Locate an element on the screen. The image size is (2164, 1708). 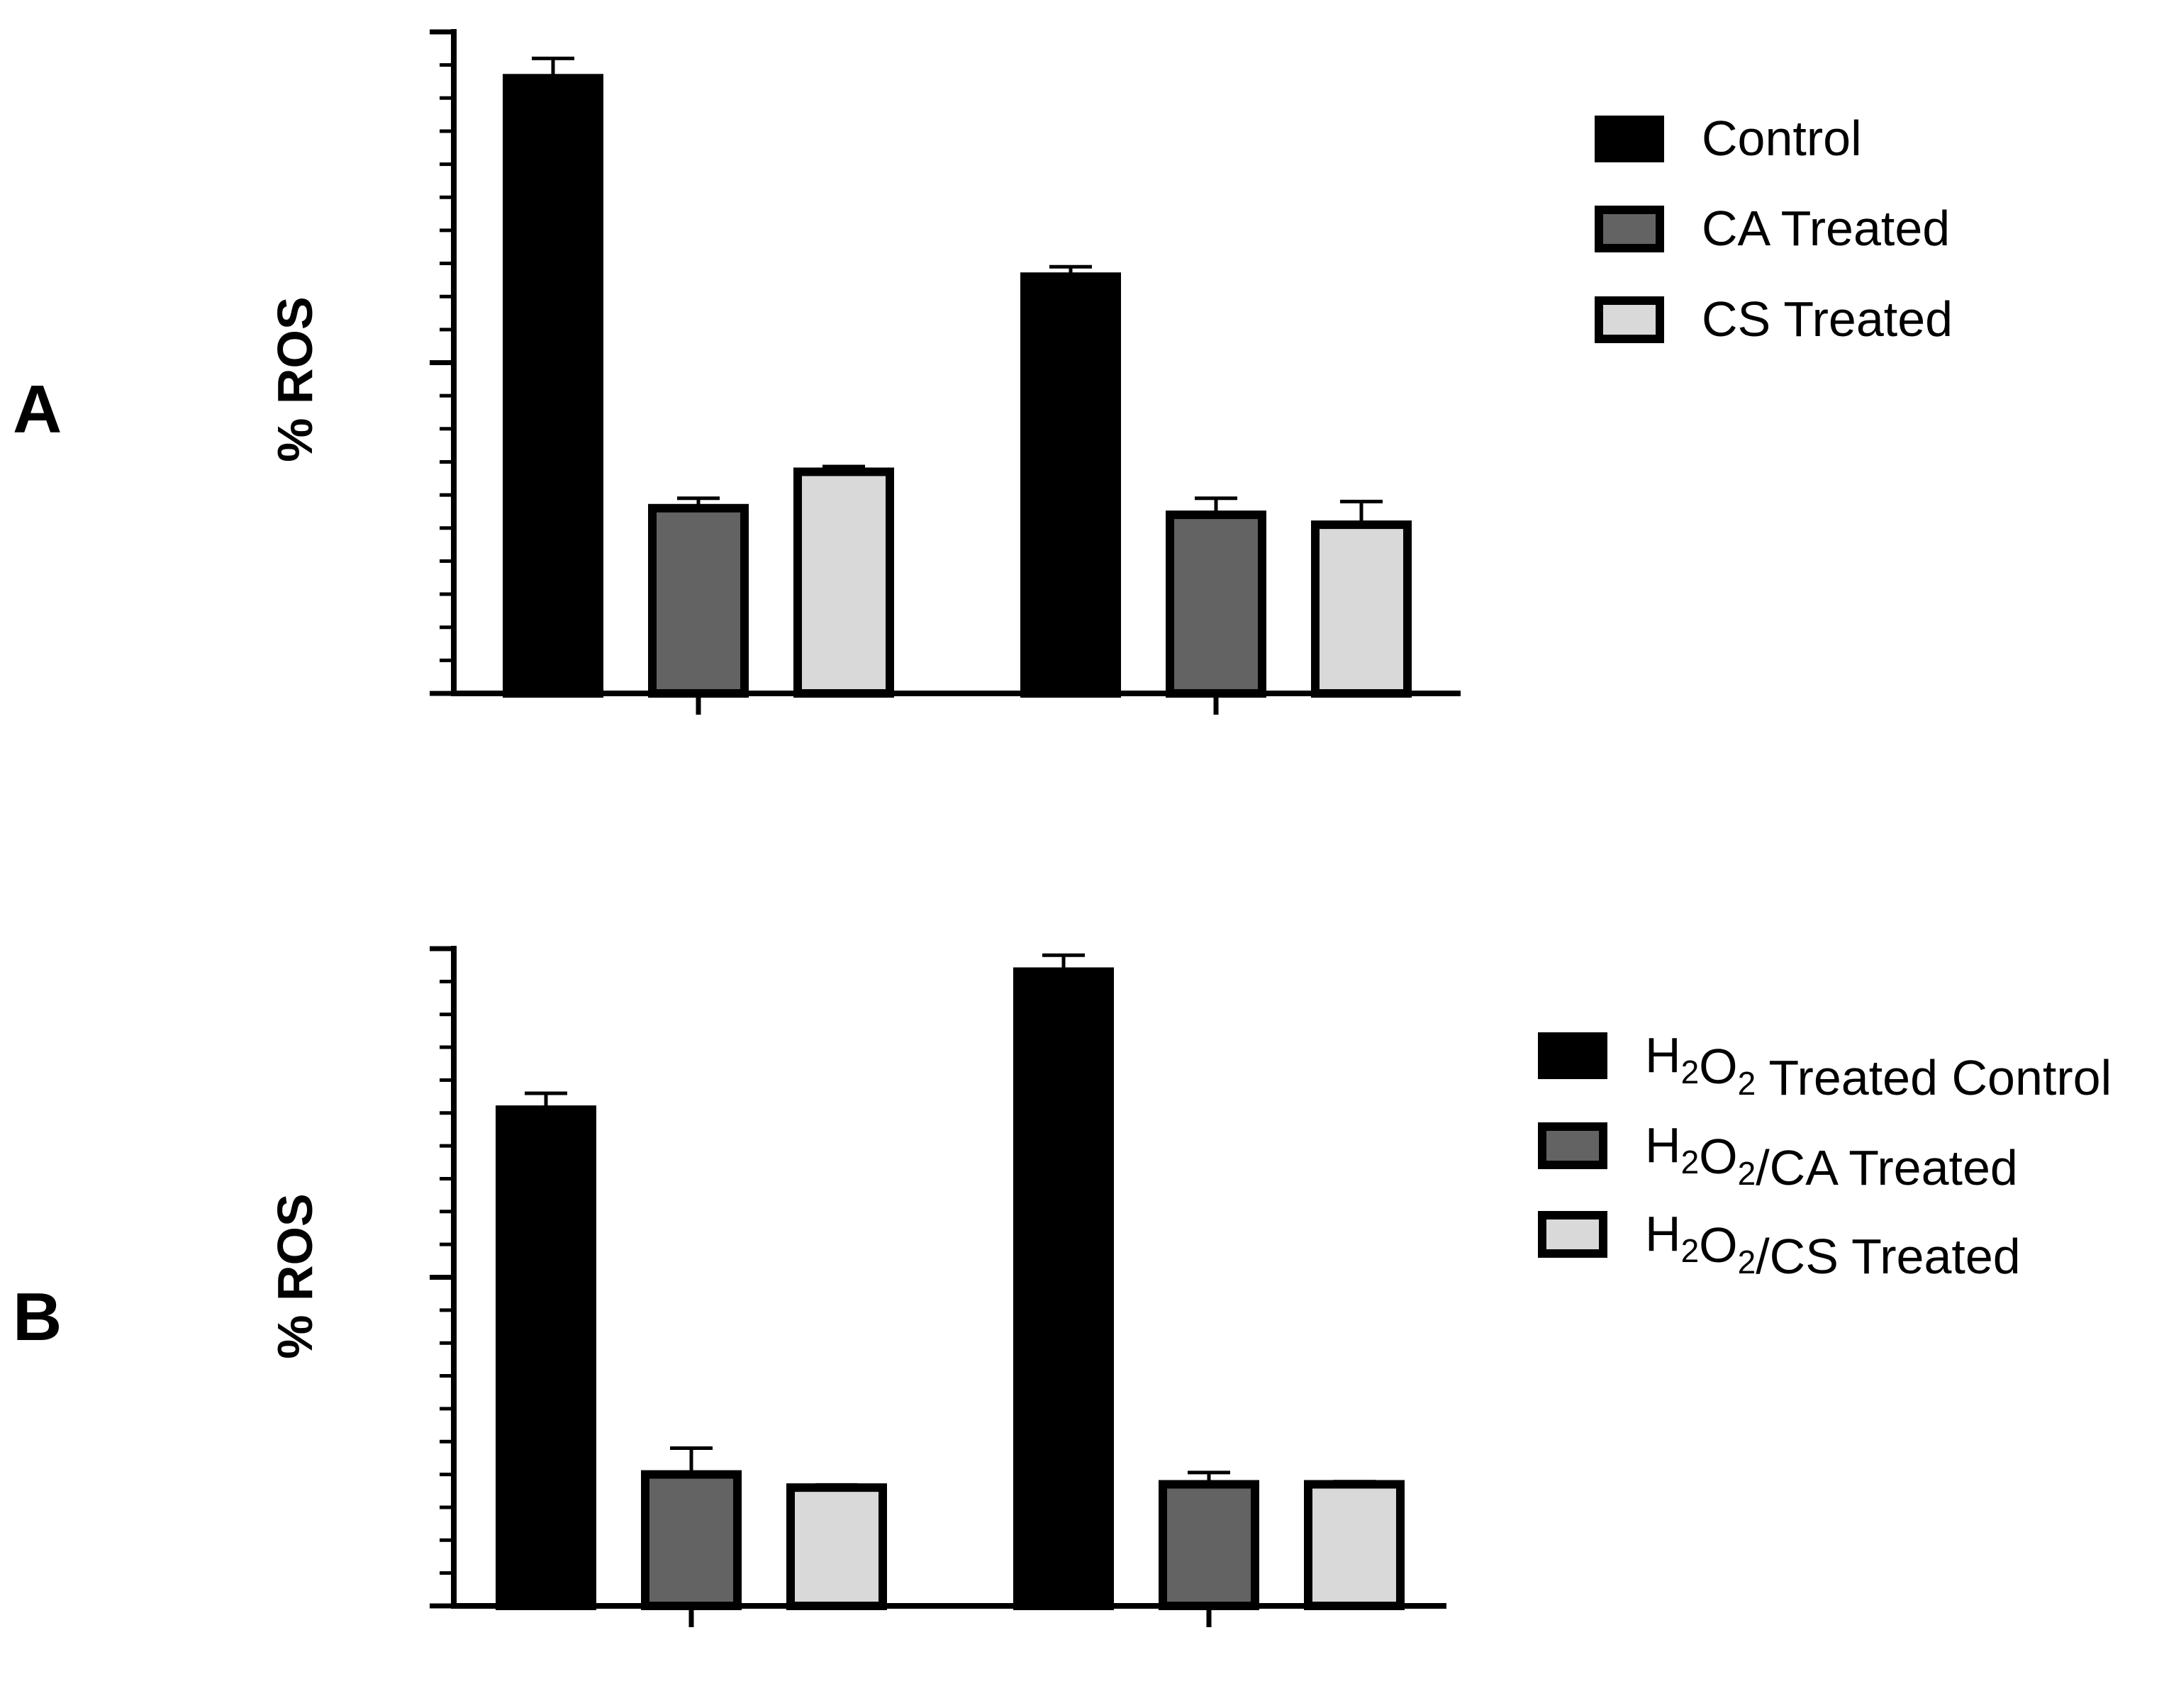
y-axis-label-b: % ROS is located at coordinates (295, 1275).